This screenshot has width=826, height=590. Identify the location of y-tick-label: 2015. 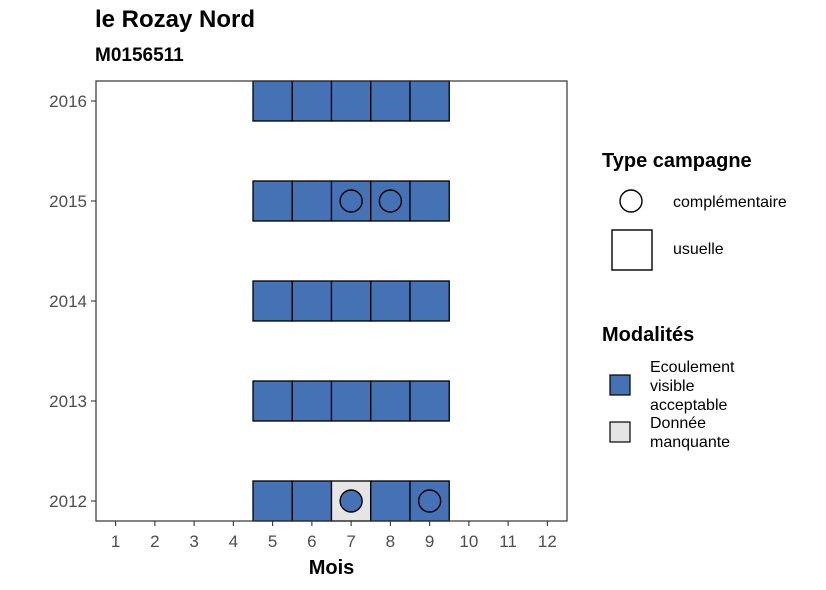
(68, 201).